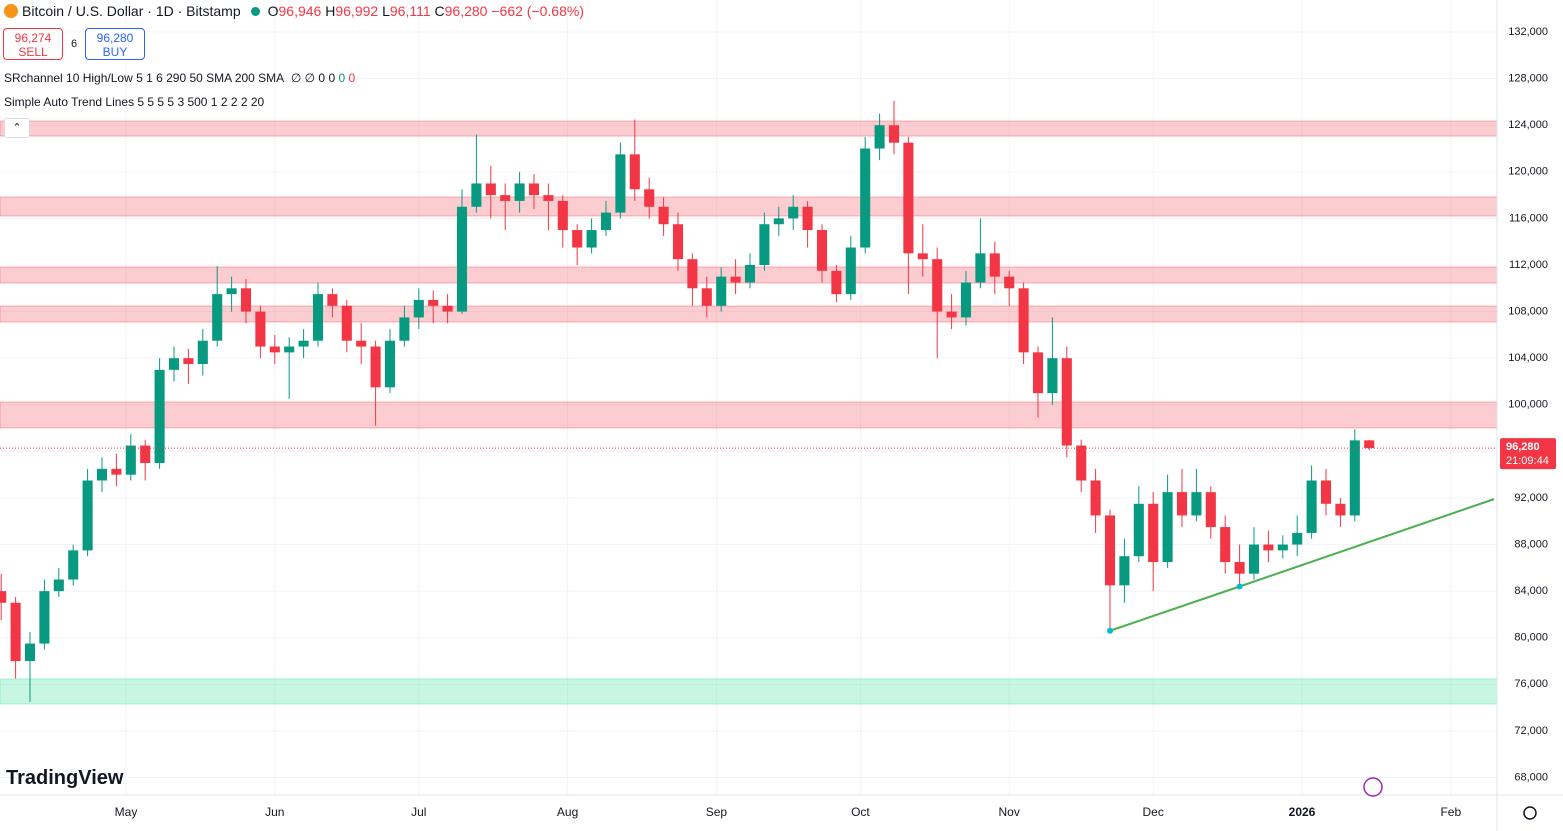 This screenshot has width=1563, height=831. I want to click on change: −662 (−0.68%), so click(537, 11).